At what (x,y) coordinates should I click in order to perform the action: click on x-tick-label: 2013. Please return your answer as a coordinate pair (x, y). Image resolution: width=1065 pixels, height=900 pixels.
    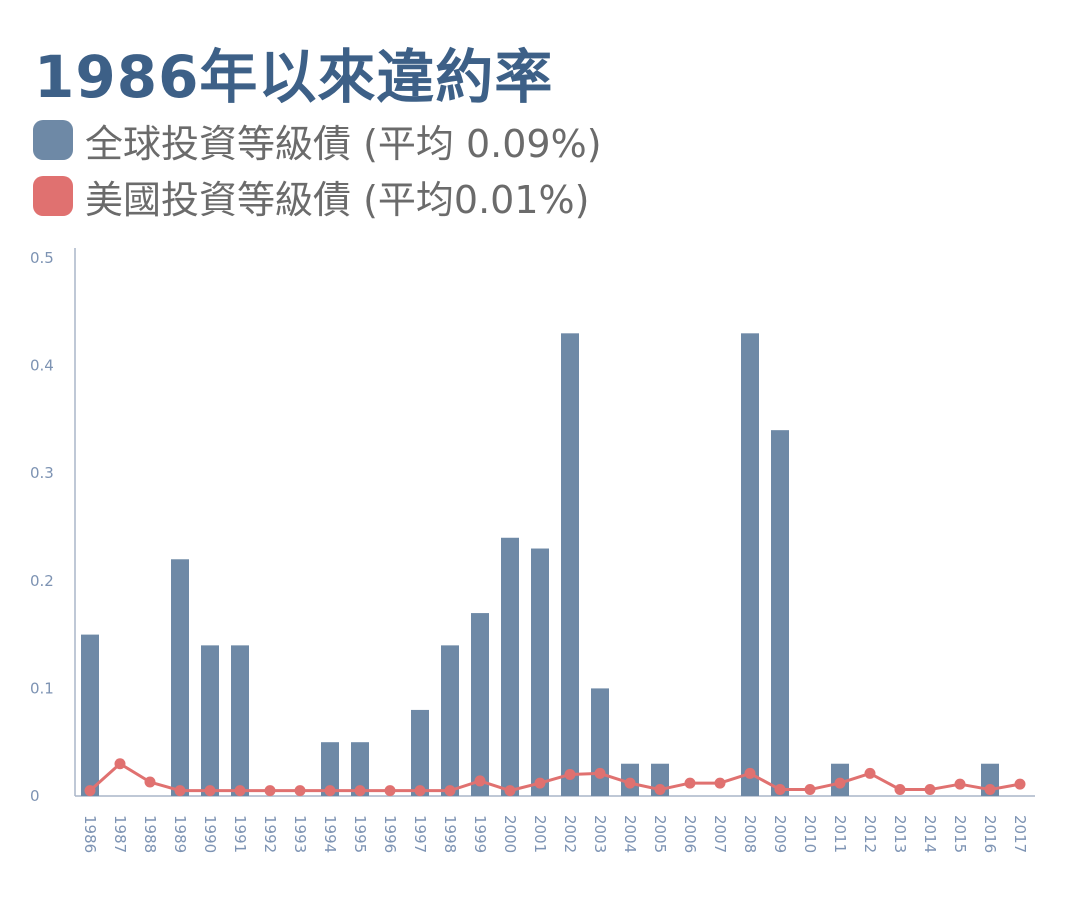
    Looking at the image, I should click on (900, 834).